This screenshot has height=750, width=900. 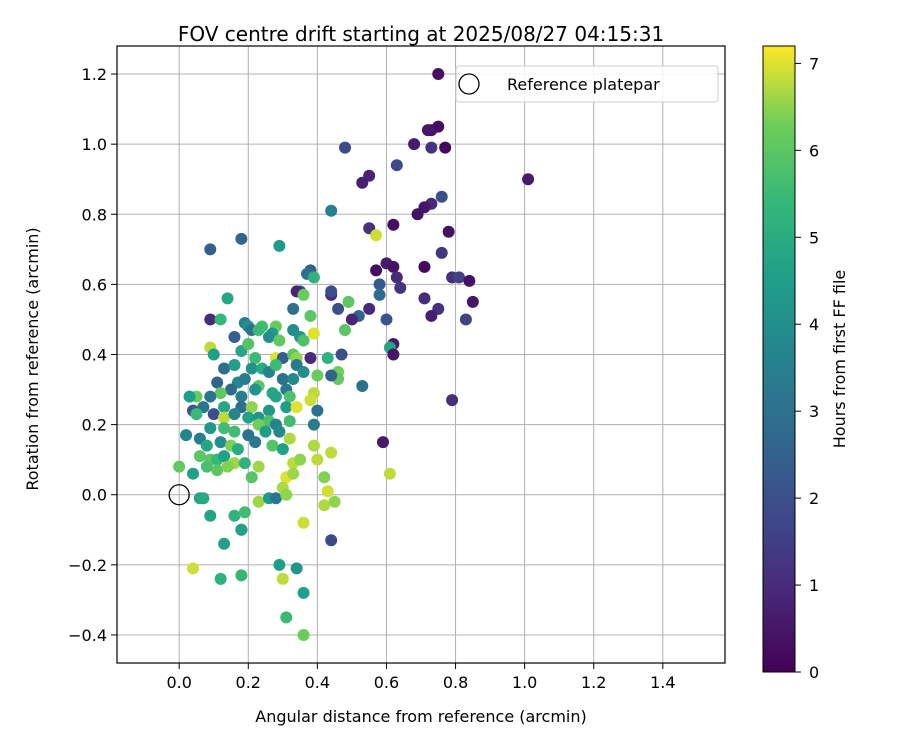 I want to click on legend-label: Reference platepar, so click(x=583, y=84).